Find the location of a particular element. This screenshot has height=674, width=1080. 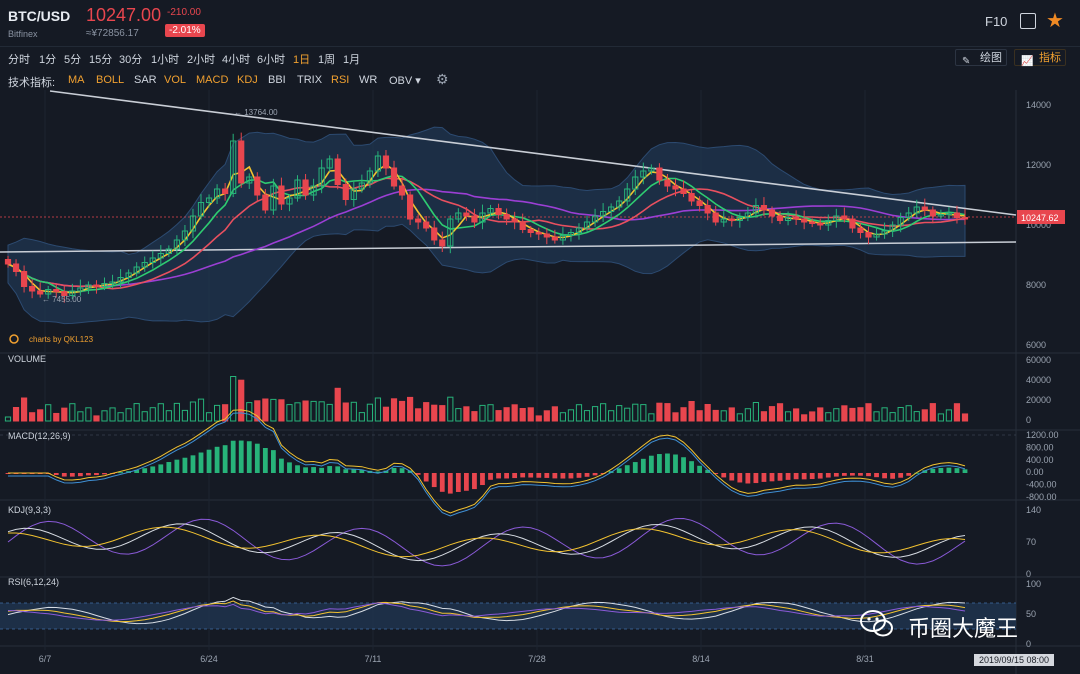

period-tab: 1分 is located at coordinates (48, 60).